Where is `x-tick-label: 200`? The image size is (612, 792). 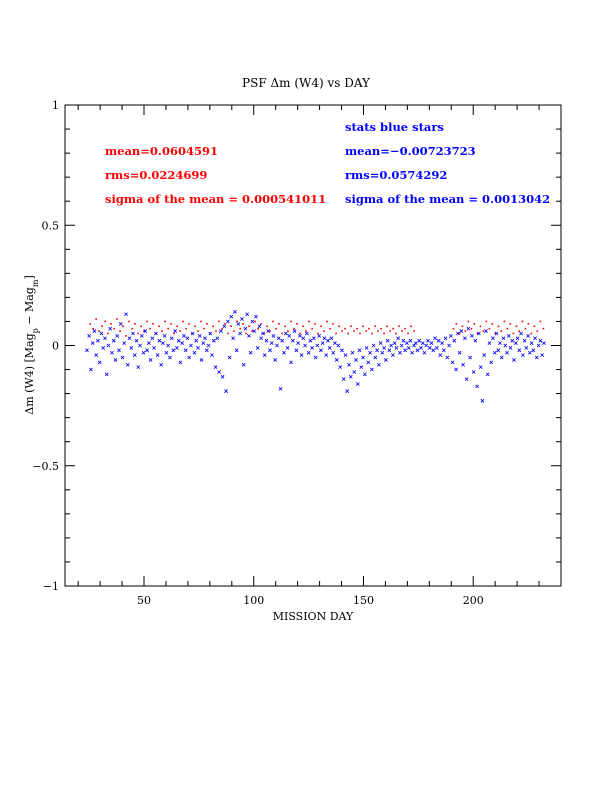 x-tick-label: 200 is located at coordinates (473, 600).